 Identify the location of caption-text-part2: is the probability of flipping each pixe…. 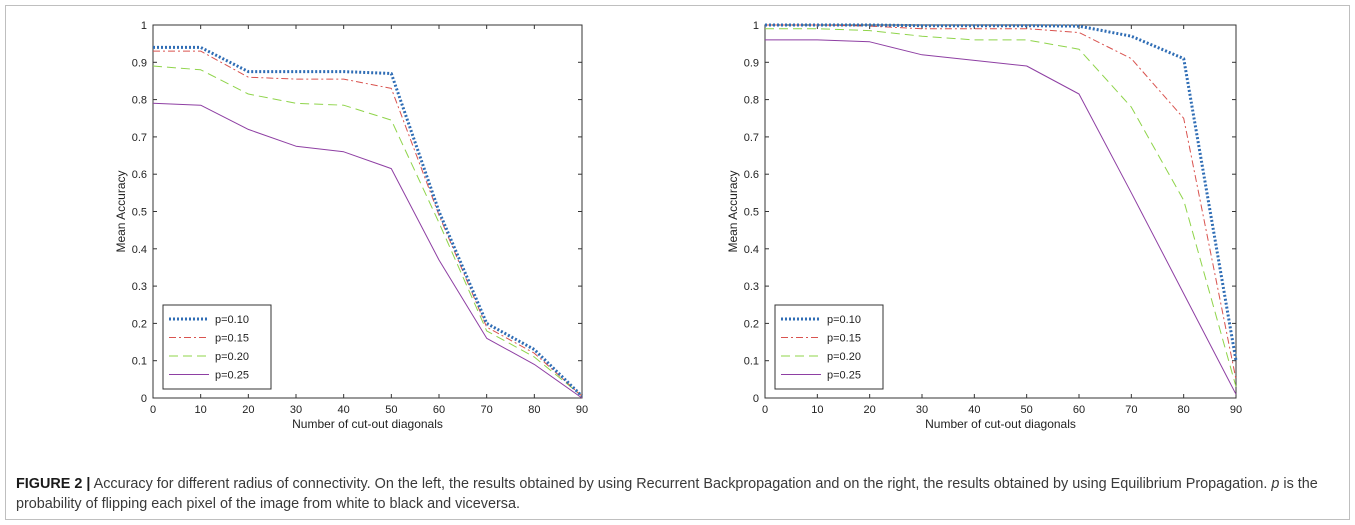
(667, 494).